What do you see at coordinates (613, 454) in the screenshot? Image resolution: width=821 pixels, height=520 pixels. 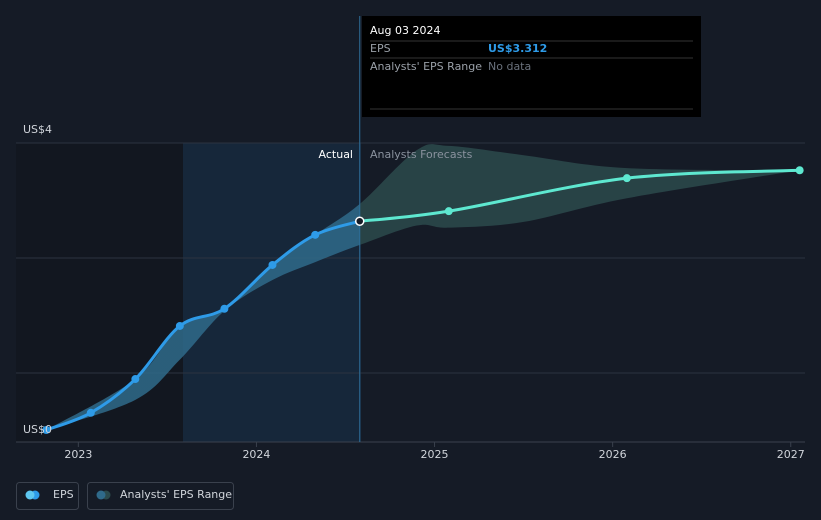 I see `x-tick-label: 2026` at bounding box center [613, 454].